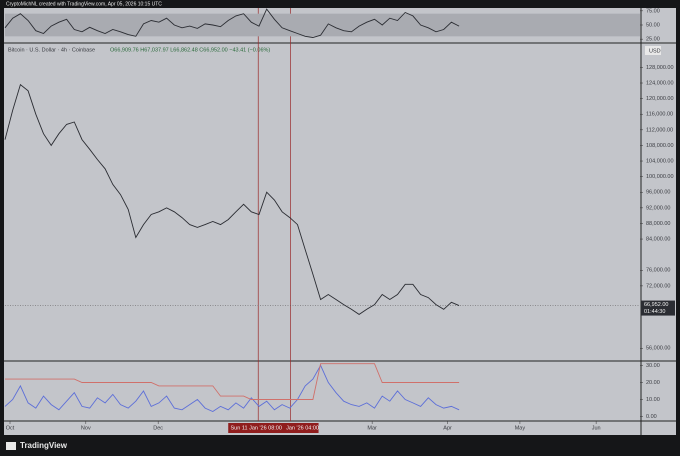 The height and width of the screenshot is (456, 680). I want to click on brand-logo, so click(11, 446).